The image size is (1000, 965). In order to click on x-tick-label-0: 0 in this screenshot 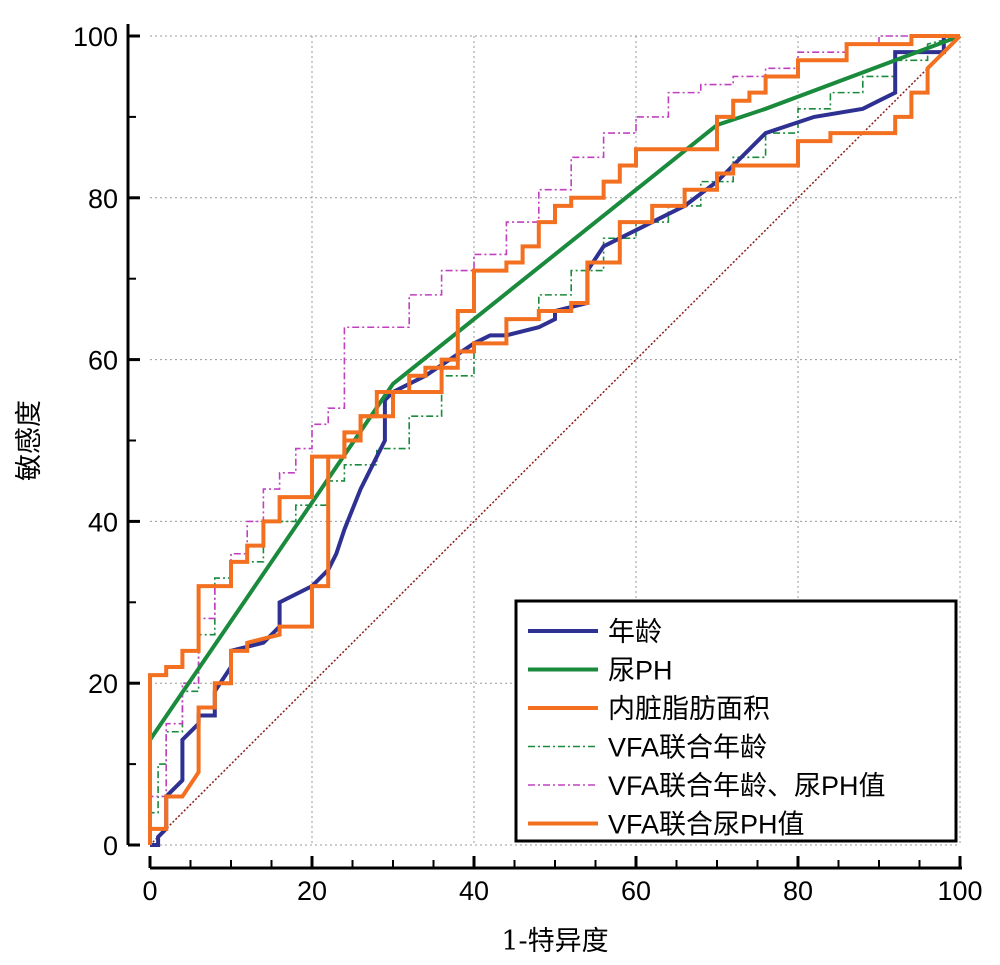, I will do `click(149, 891)`.